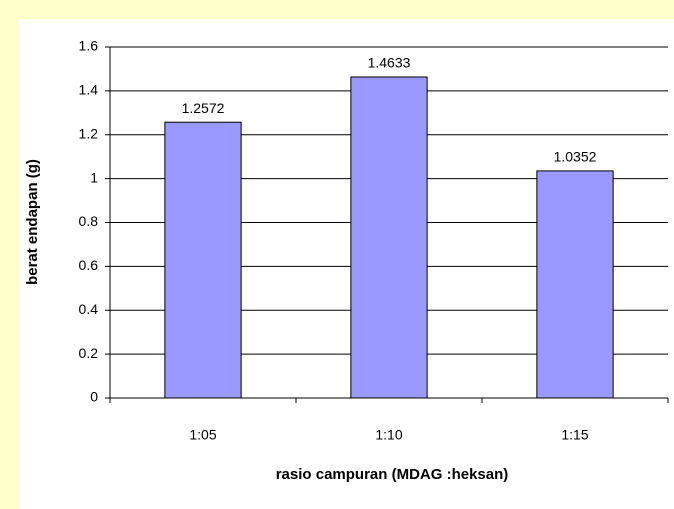  Describe the element at coordinates (32, 222) in the screenshot. I see `y-axis-label: berat endapan (g)` at that location.